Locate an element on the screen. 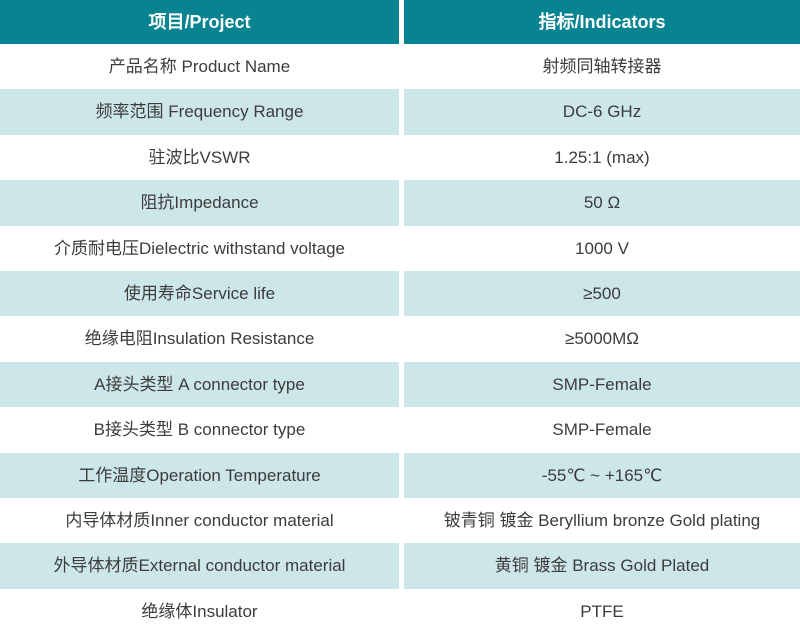  indicator-cell: 铍青铜 镀金 Beryllium bronze Gold plating is located at coordinates (602, 520).